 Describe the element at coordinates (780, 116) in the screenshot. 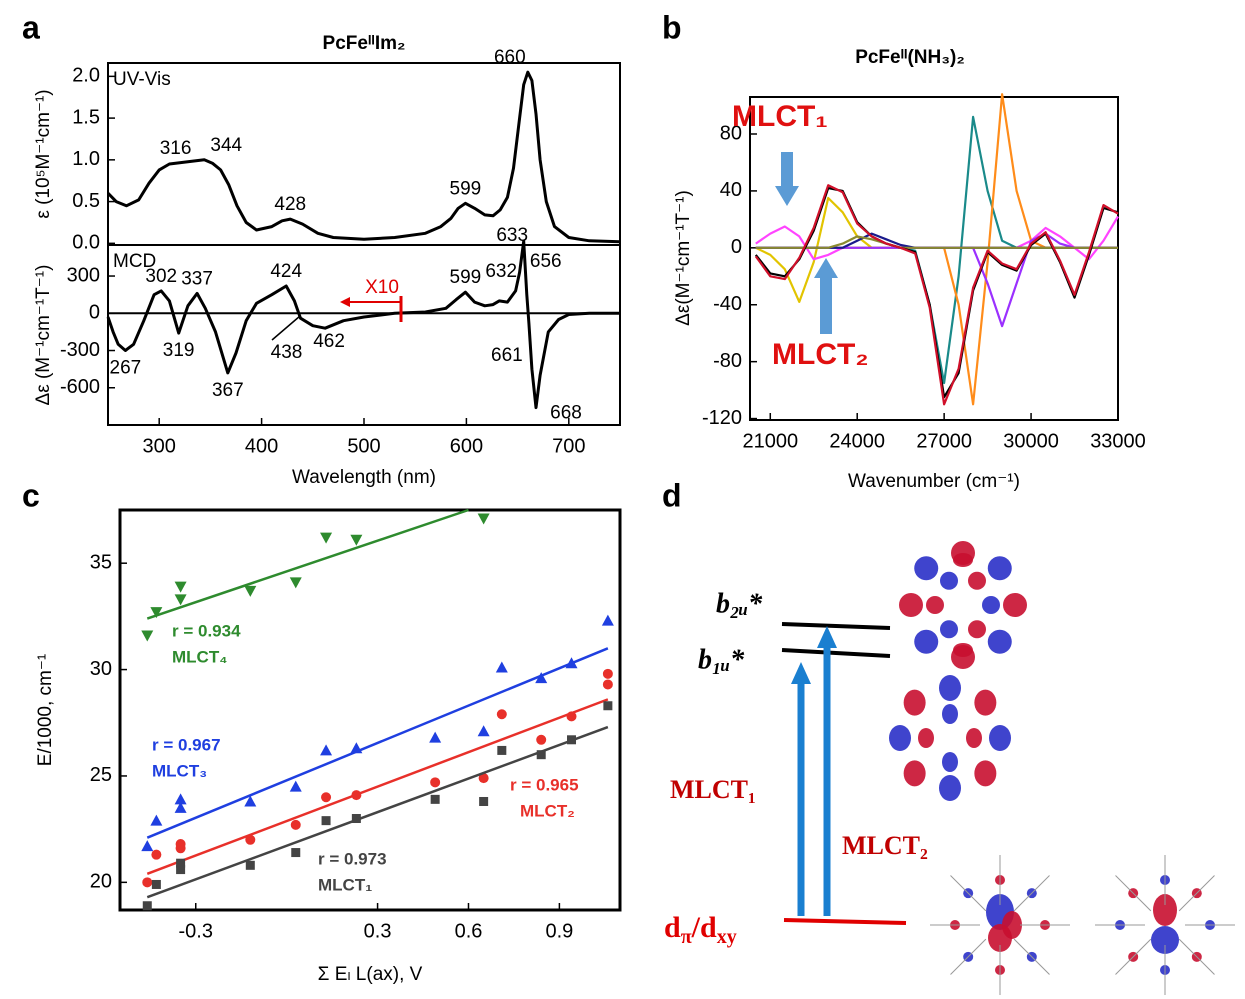

I see `annotation: MLCT₁` at that location.